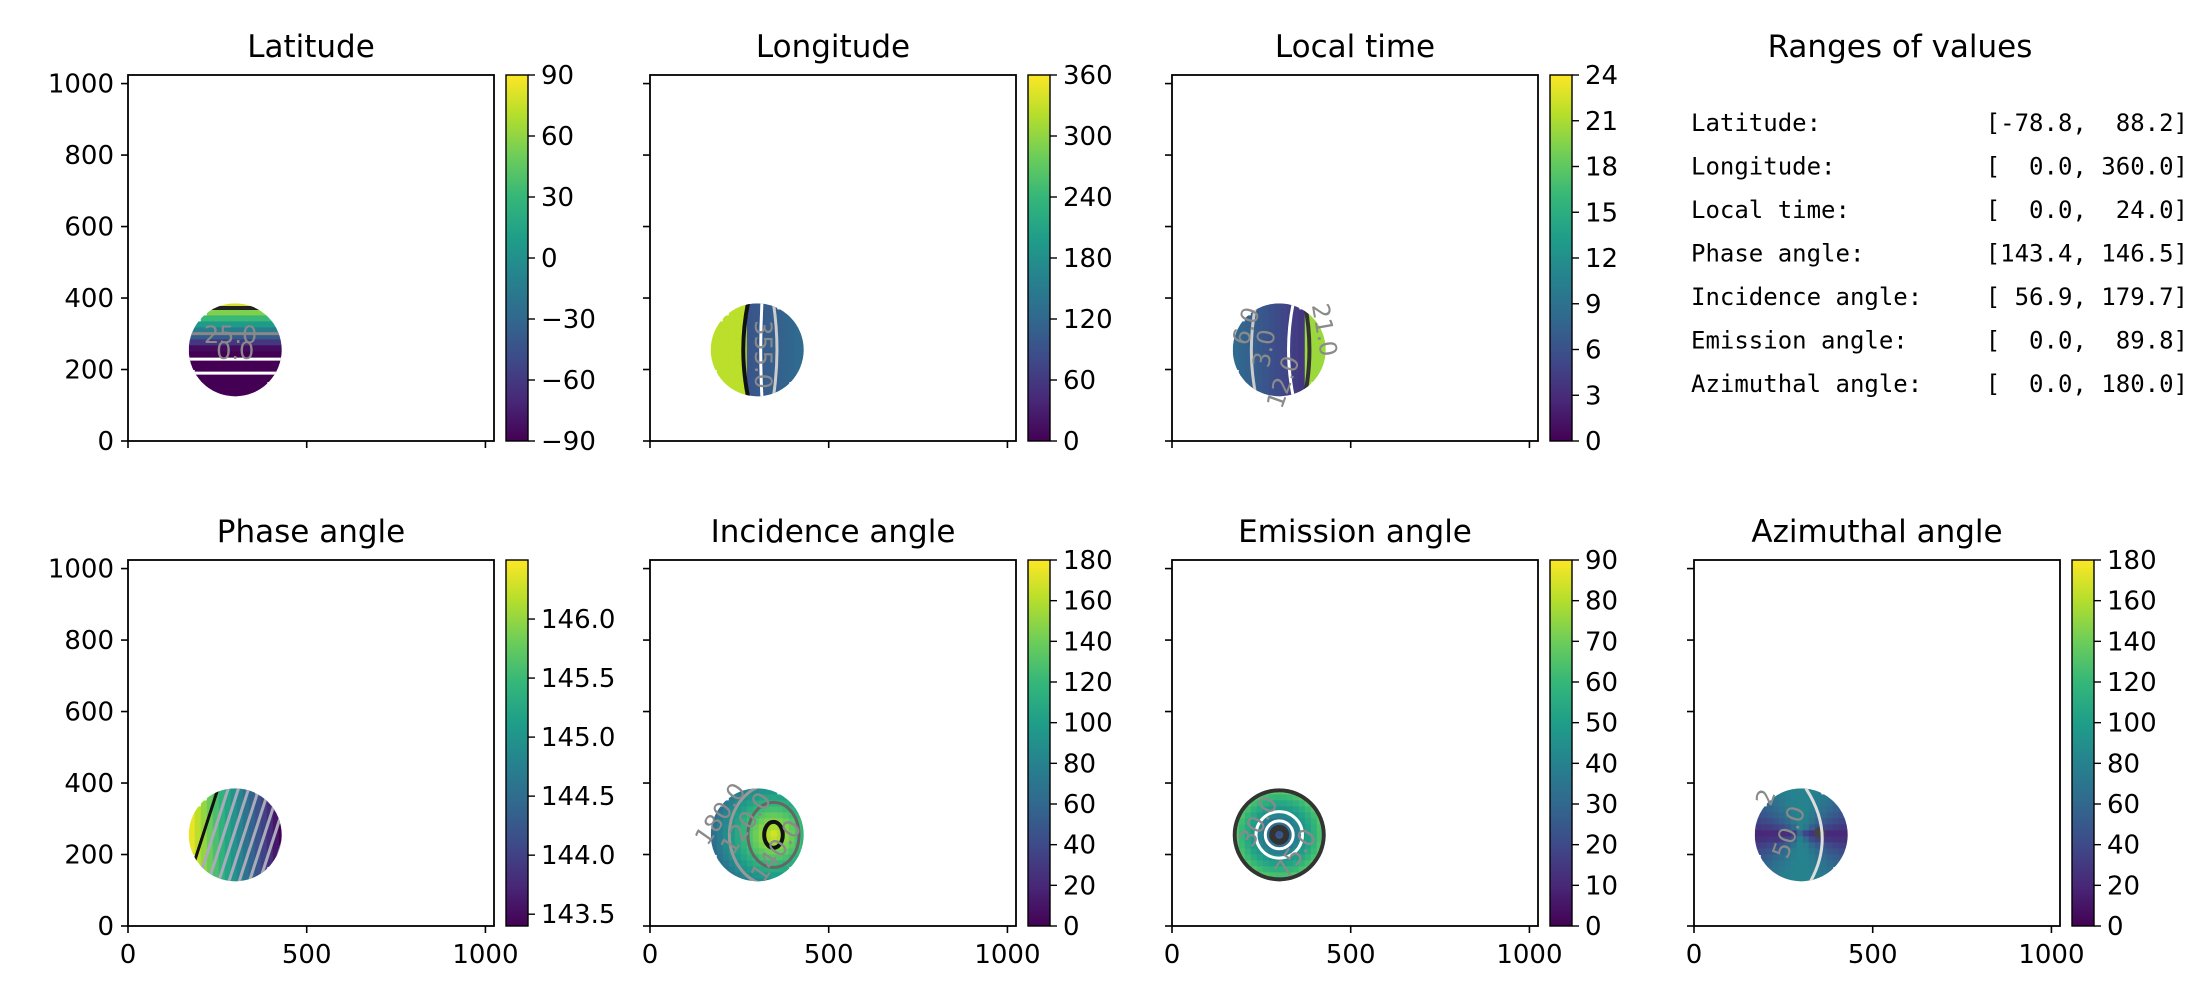 The image size is (2200, 1000). What do you see at coordinates (578, 797) in the screenshot?
I see `colorbar-tick-label: 144.5` at bounding box center [578, 797].